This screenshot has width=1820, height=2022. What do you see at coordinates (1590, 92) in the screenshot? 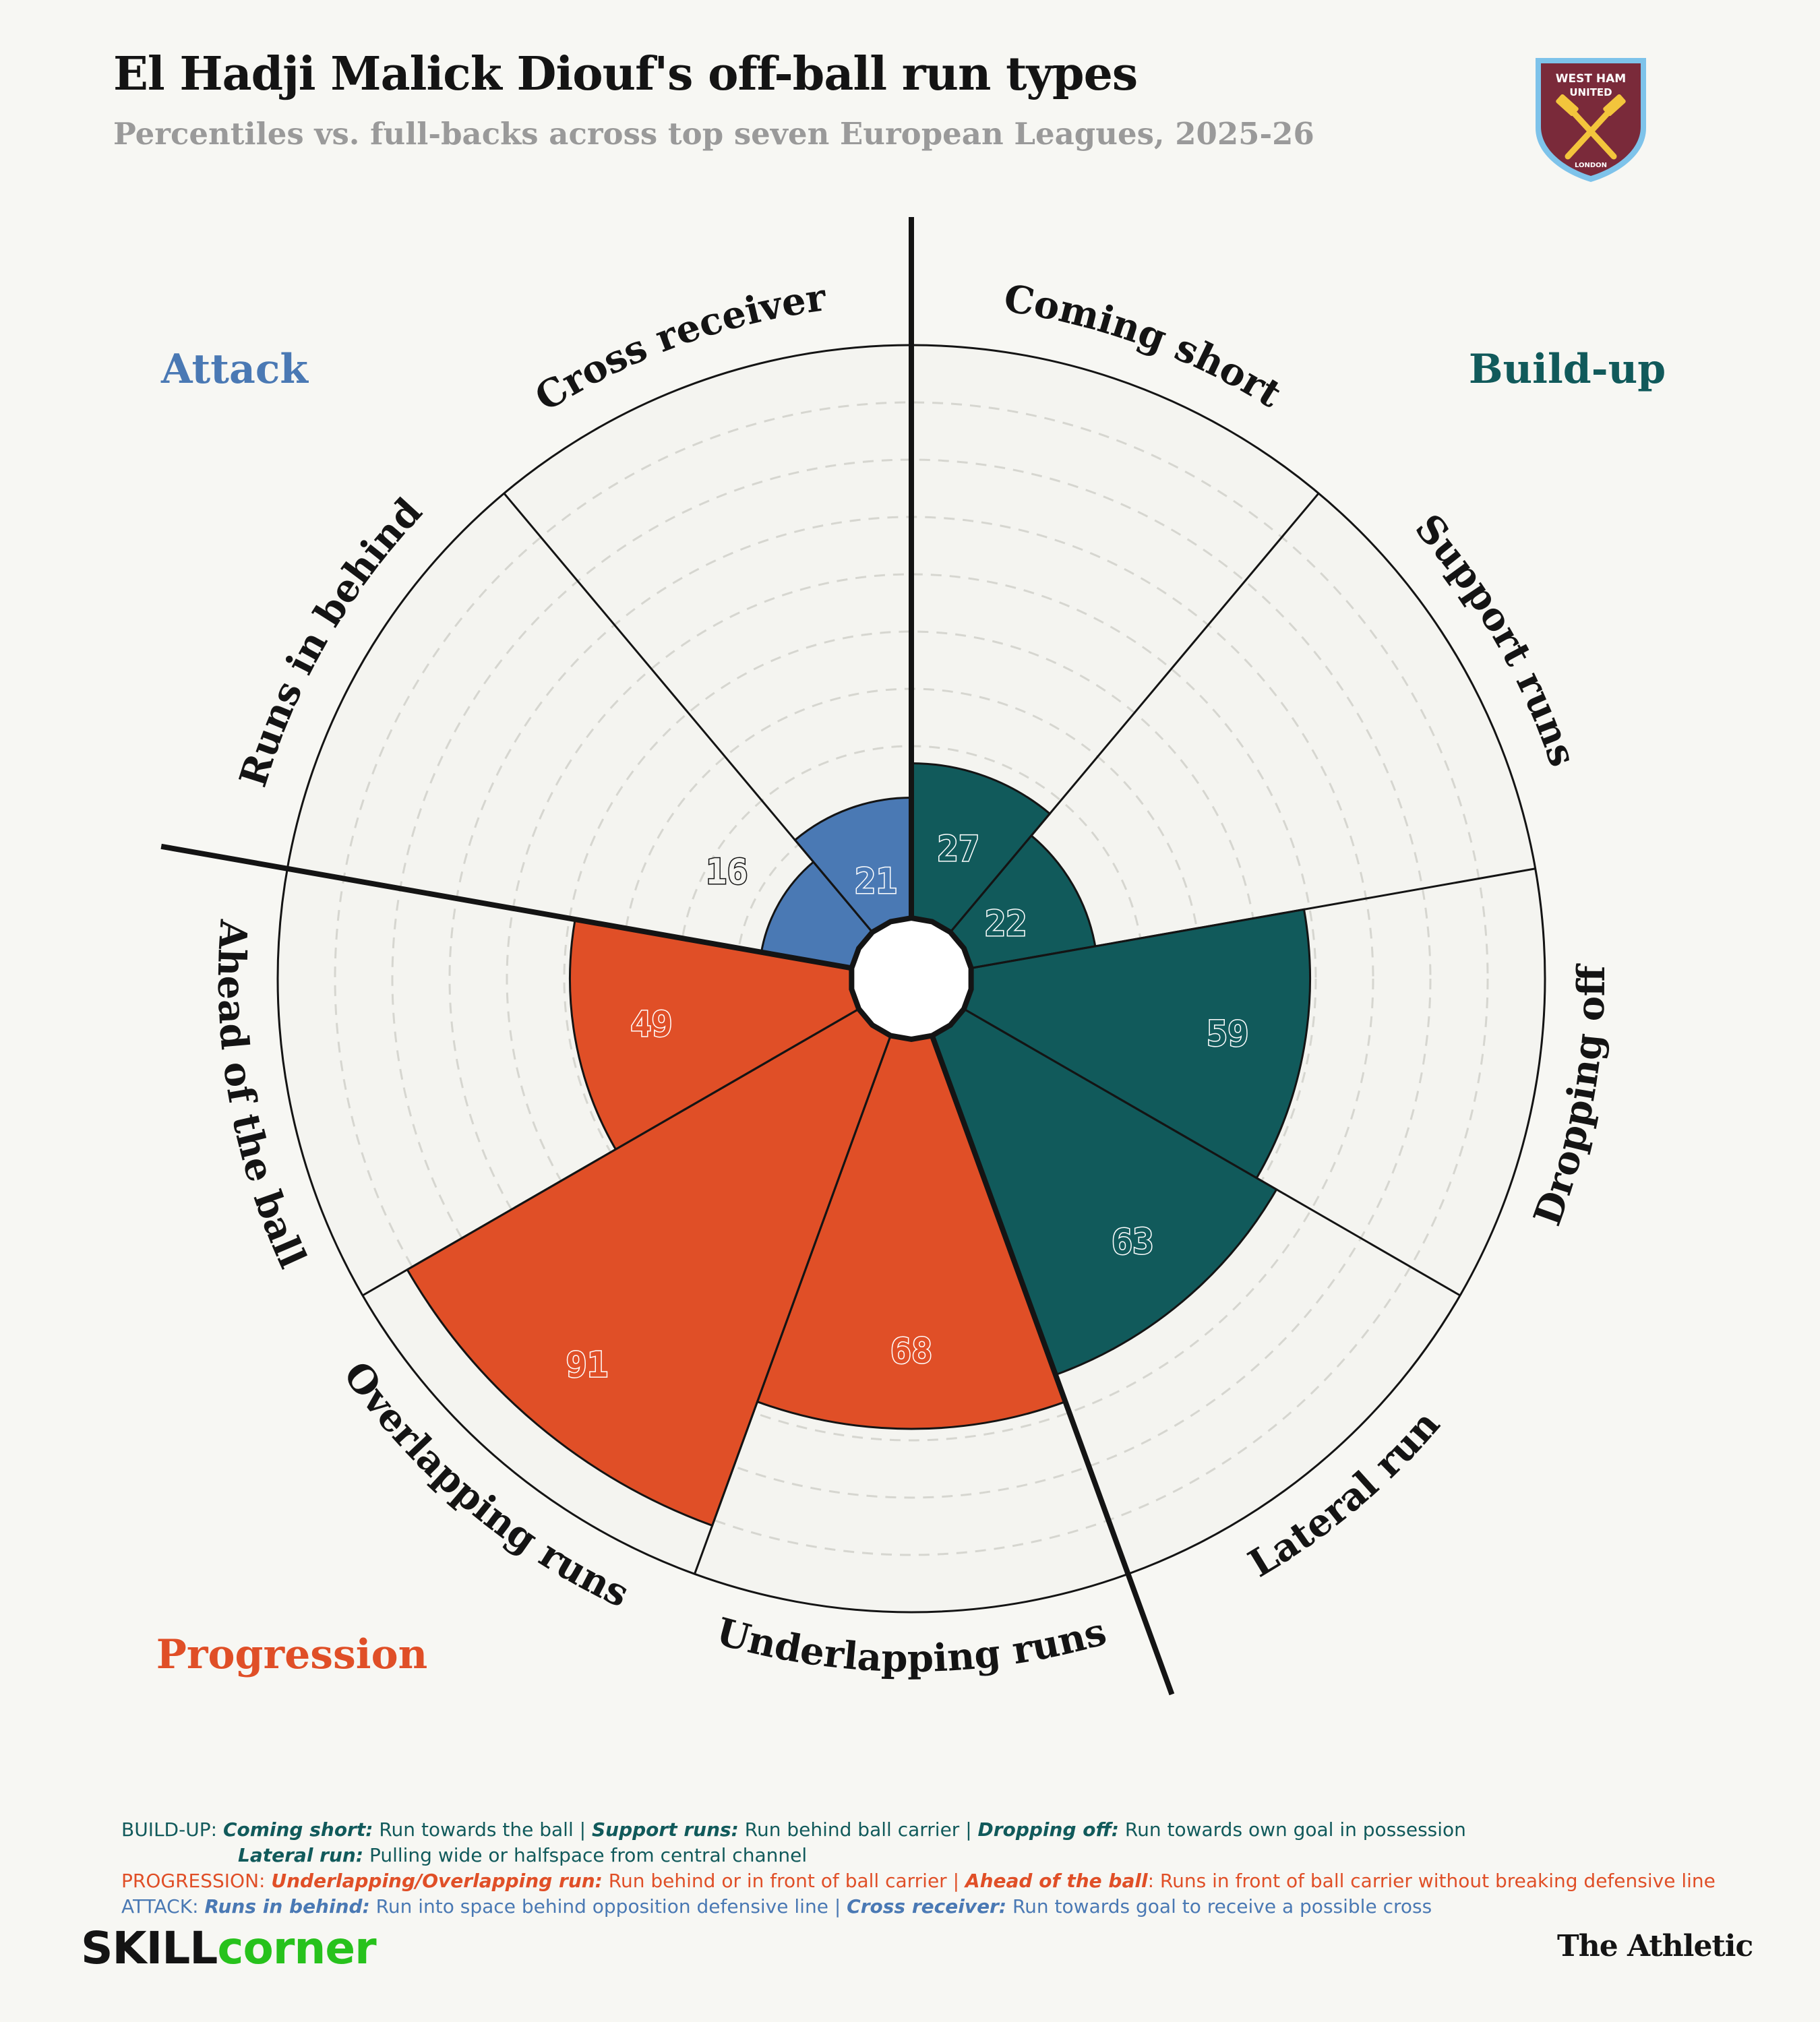
I see `crest-text-2: UNITED` at bounding box center [1590, 92].